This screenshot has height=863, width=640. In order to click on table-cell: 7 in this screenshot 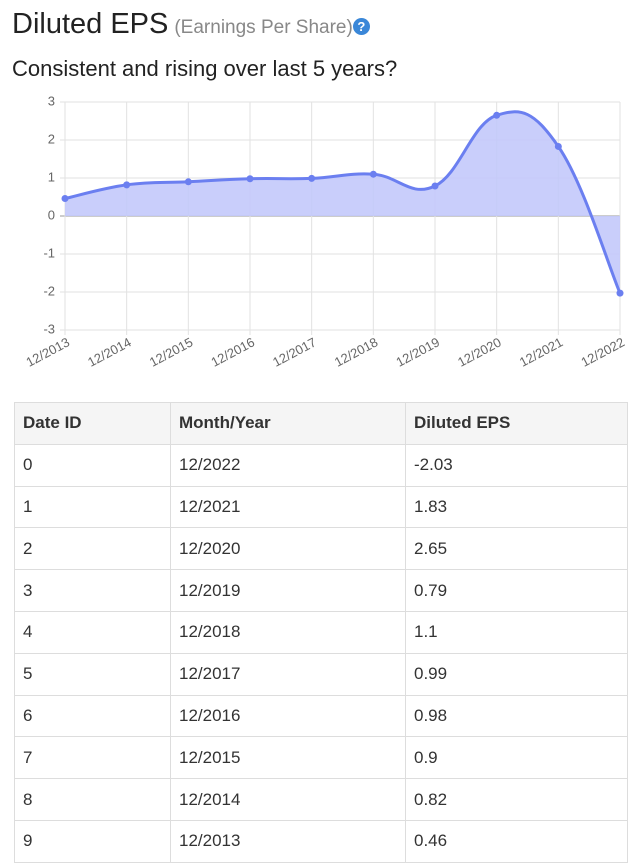, I will do `click(92, 758)`.